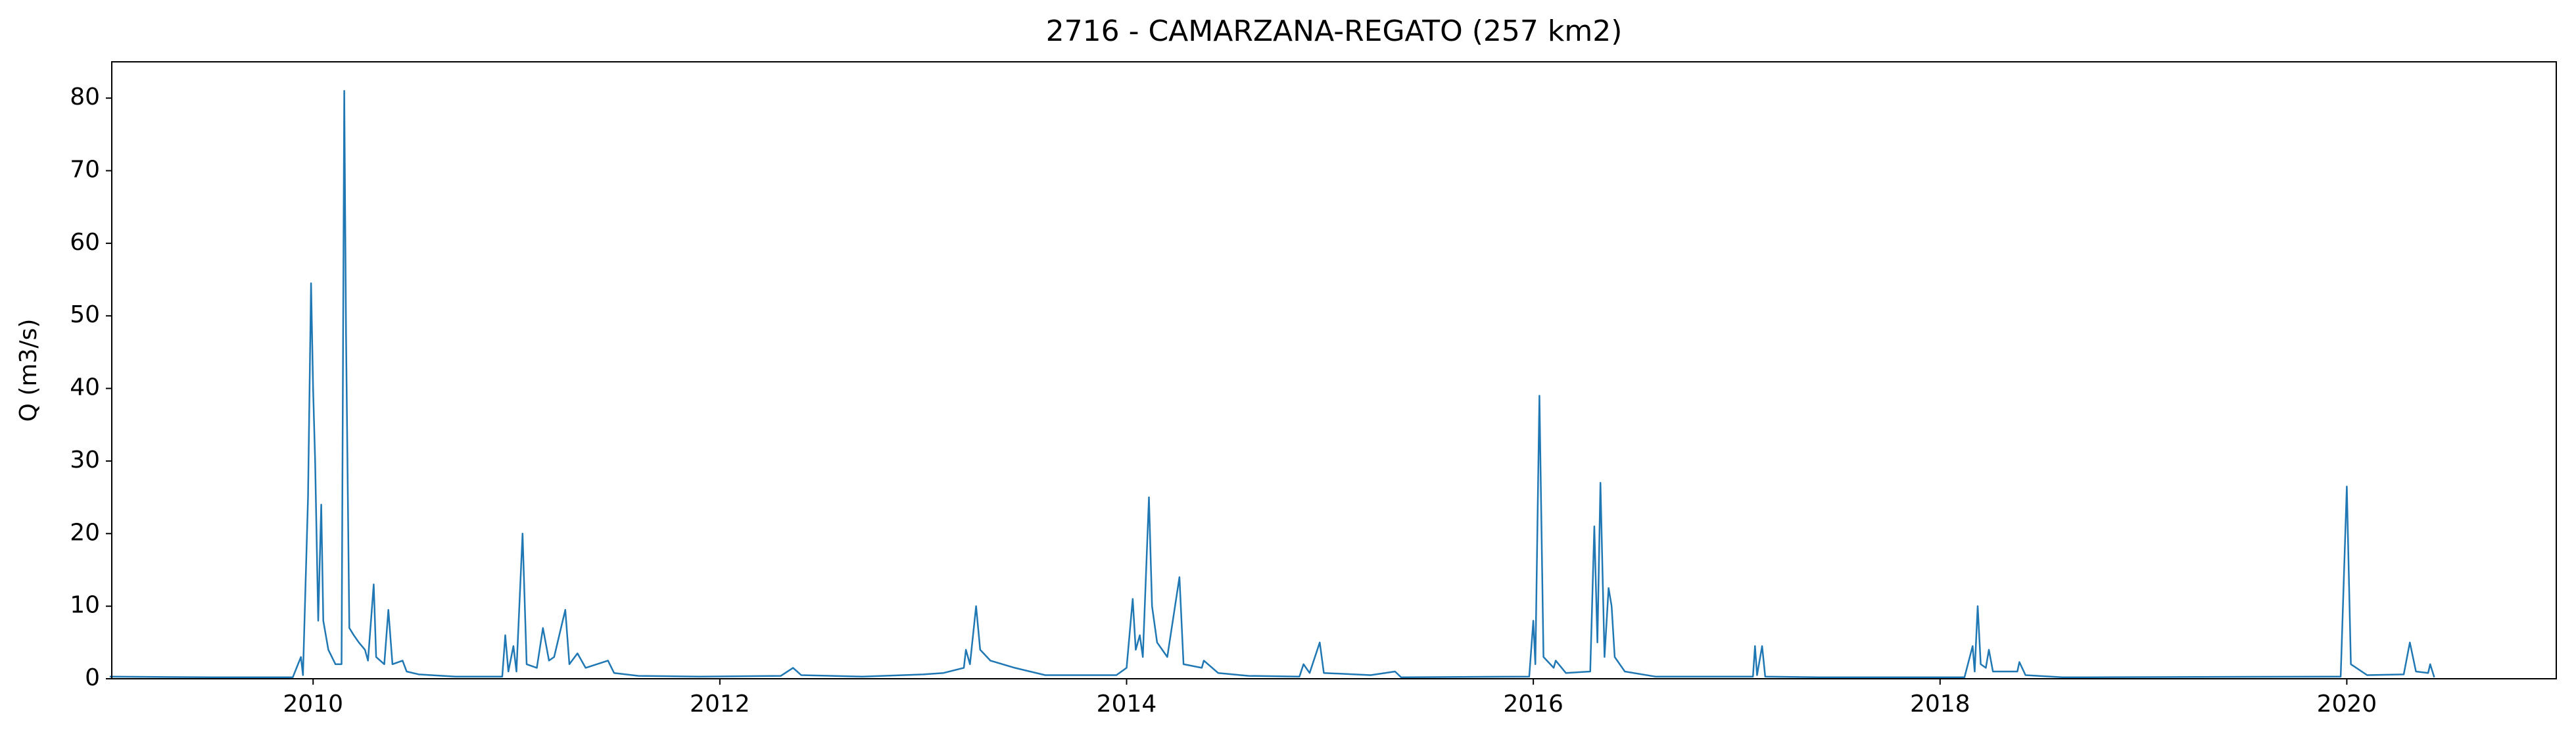  Describe the element at coordinates (2347, 704) in the screenshot. I see `x-tick-label: 2020` at that location.